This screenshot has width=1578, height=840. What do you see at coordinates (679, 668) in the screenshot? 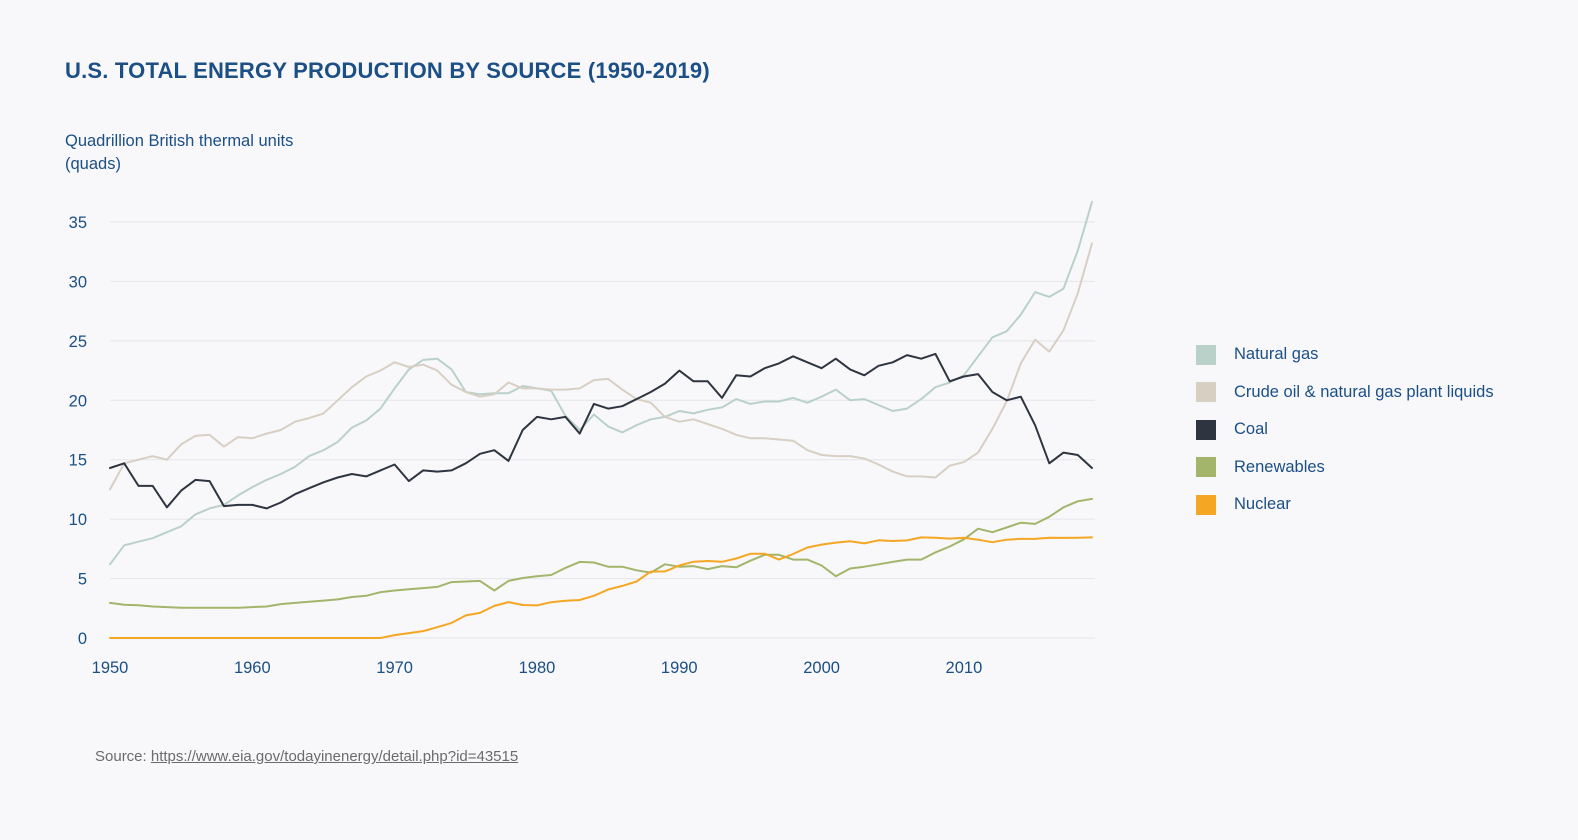
I see `x-tick-label: 1990` at bounding box center [679, 668].